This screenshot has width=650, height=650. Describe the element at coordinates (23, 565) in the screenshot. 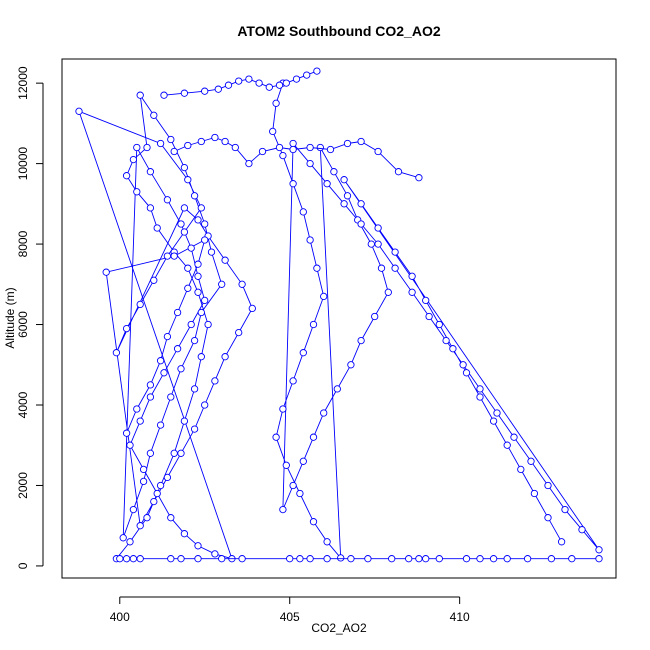

I see `y-tick-label: 0` at that location.